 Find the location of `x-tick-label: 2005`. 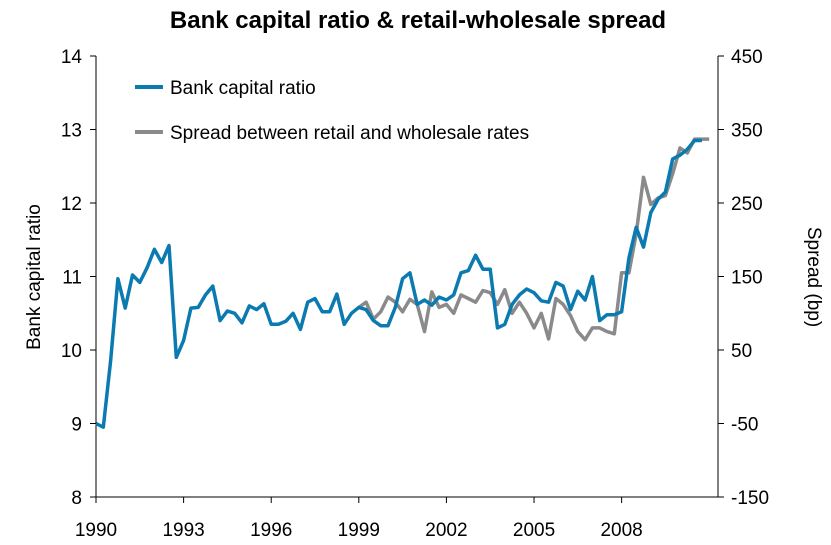

x-tick-label: 2005 is located at coordinates (534, 530).